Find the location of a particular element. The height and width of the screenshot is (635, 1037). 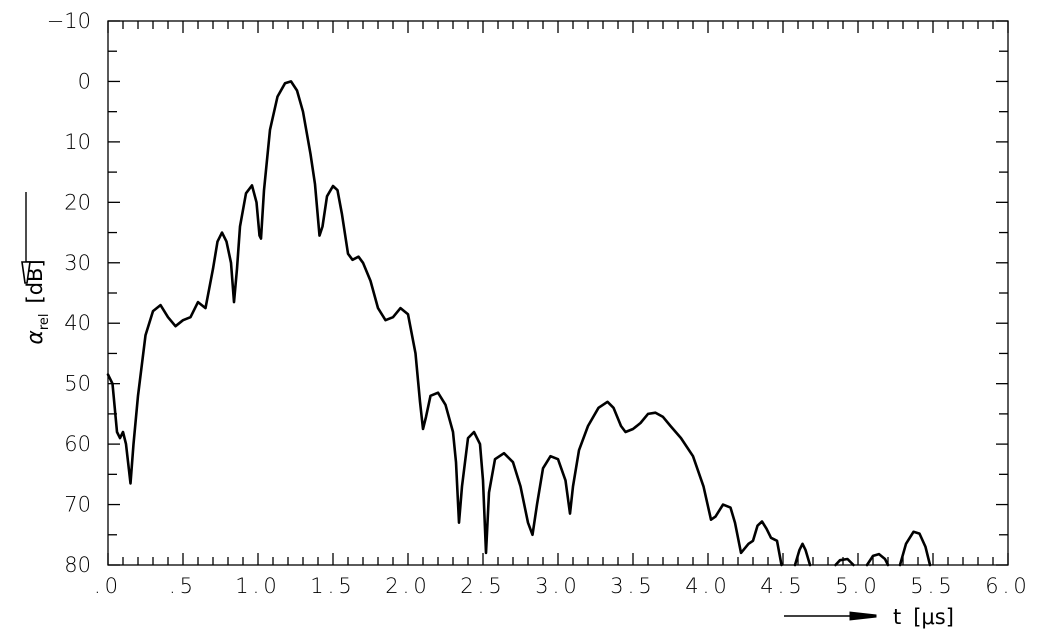

y-tick-label: 60 is located at coordinates (77, 444).